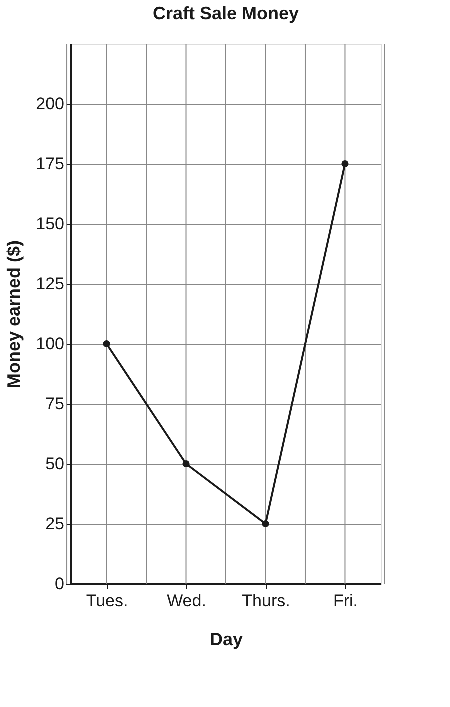 Image resolution: width=450 pixels, height=707 pixels. What do you see at coordinates (50, 344) in the screenshot?
I see `y-tick-label: 100` at bounding box center [50, 344].